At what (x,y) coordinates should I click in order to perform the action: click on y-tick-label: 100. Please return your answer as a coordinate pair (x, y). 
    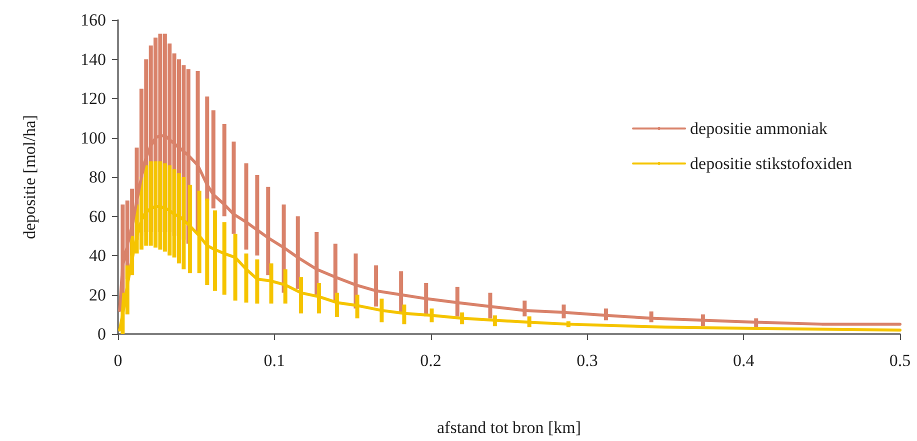
    Looking at the image, I should click on (93, 138).